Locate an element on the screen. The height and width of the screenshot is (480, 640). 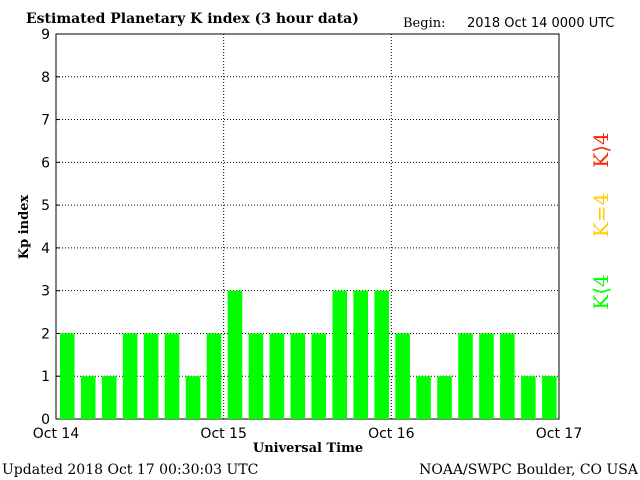
y-tick-label: 5 is located at coordinates (45, 206).